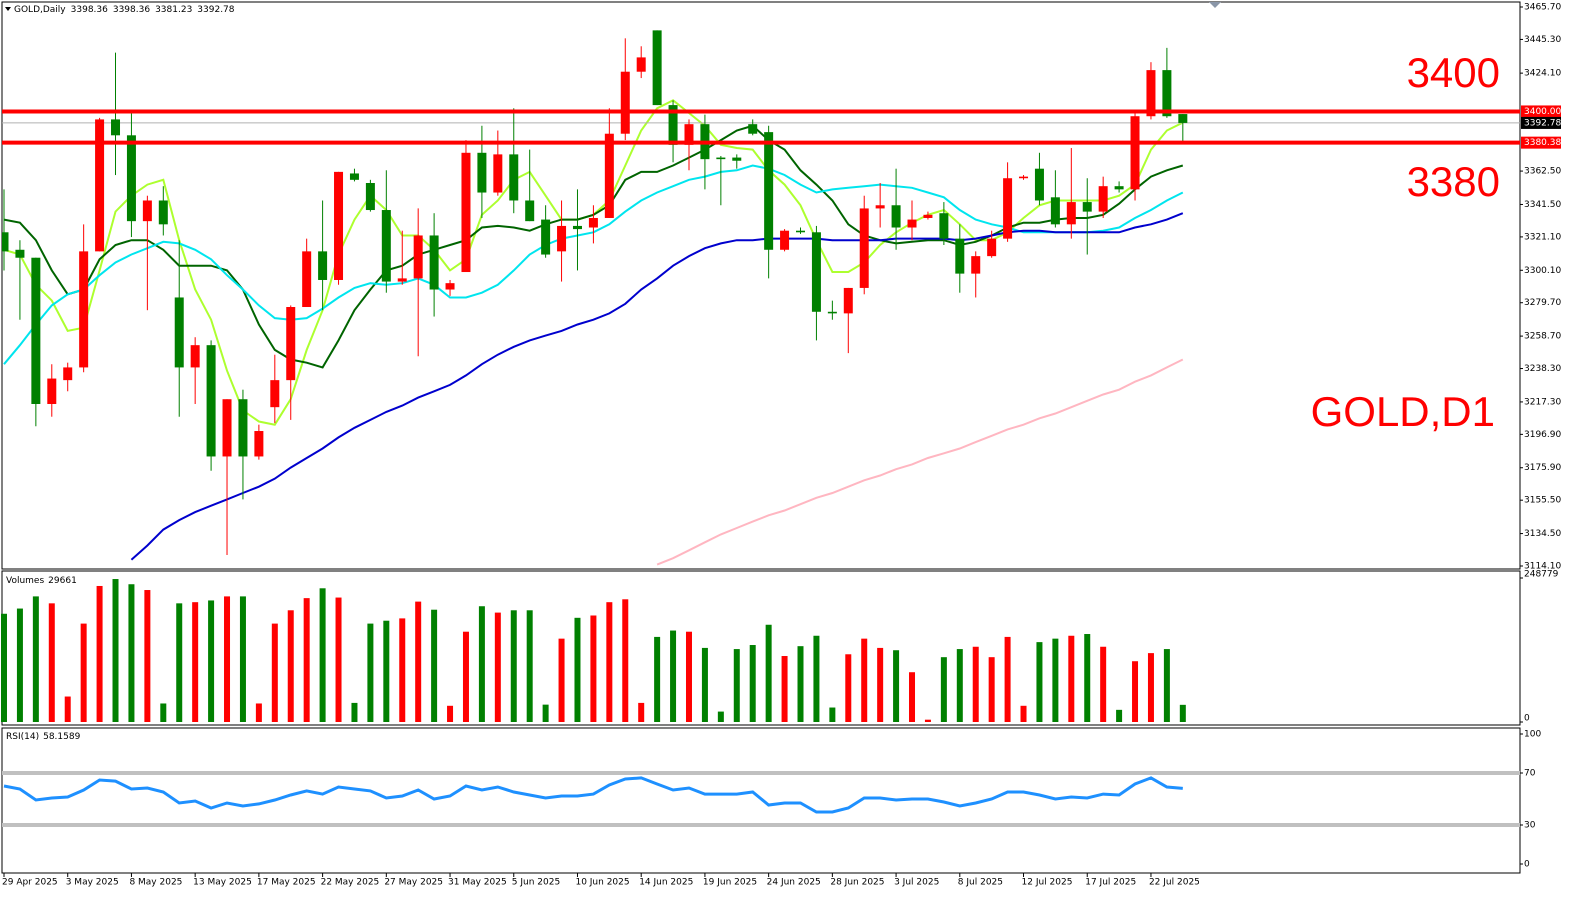 Image resolution: width=1574 pixels, height=898 pixels. I want to click on x-tick-label: 5 Jun 2025, so click(536, 883).